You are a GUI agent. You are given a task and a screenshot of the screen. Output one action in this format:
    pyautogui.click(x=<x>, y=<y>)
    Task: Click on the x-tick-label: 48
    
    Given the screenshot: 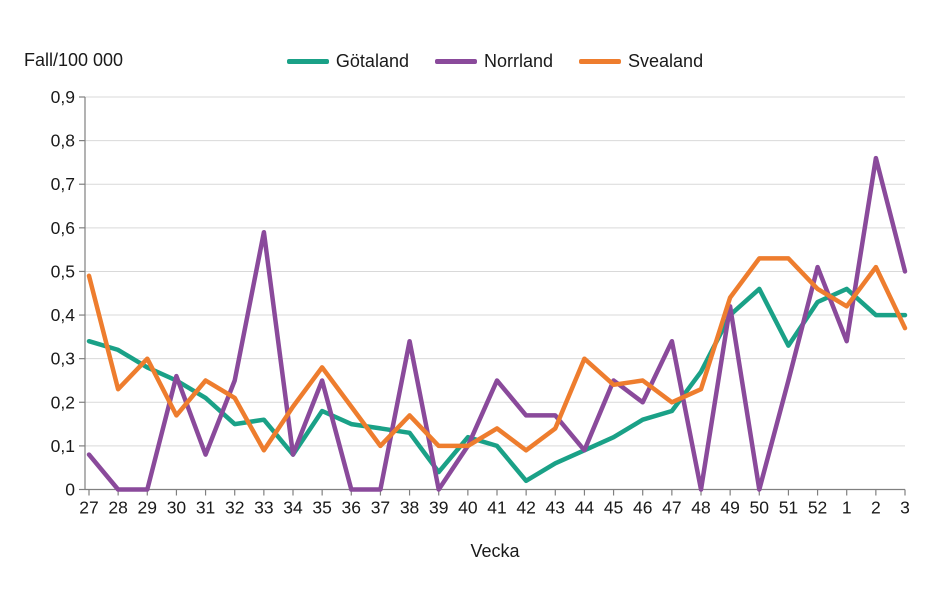 What is the action you would take?
    pyautogui.click(x=700, y=508)
    